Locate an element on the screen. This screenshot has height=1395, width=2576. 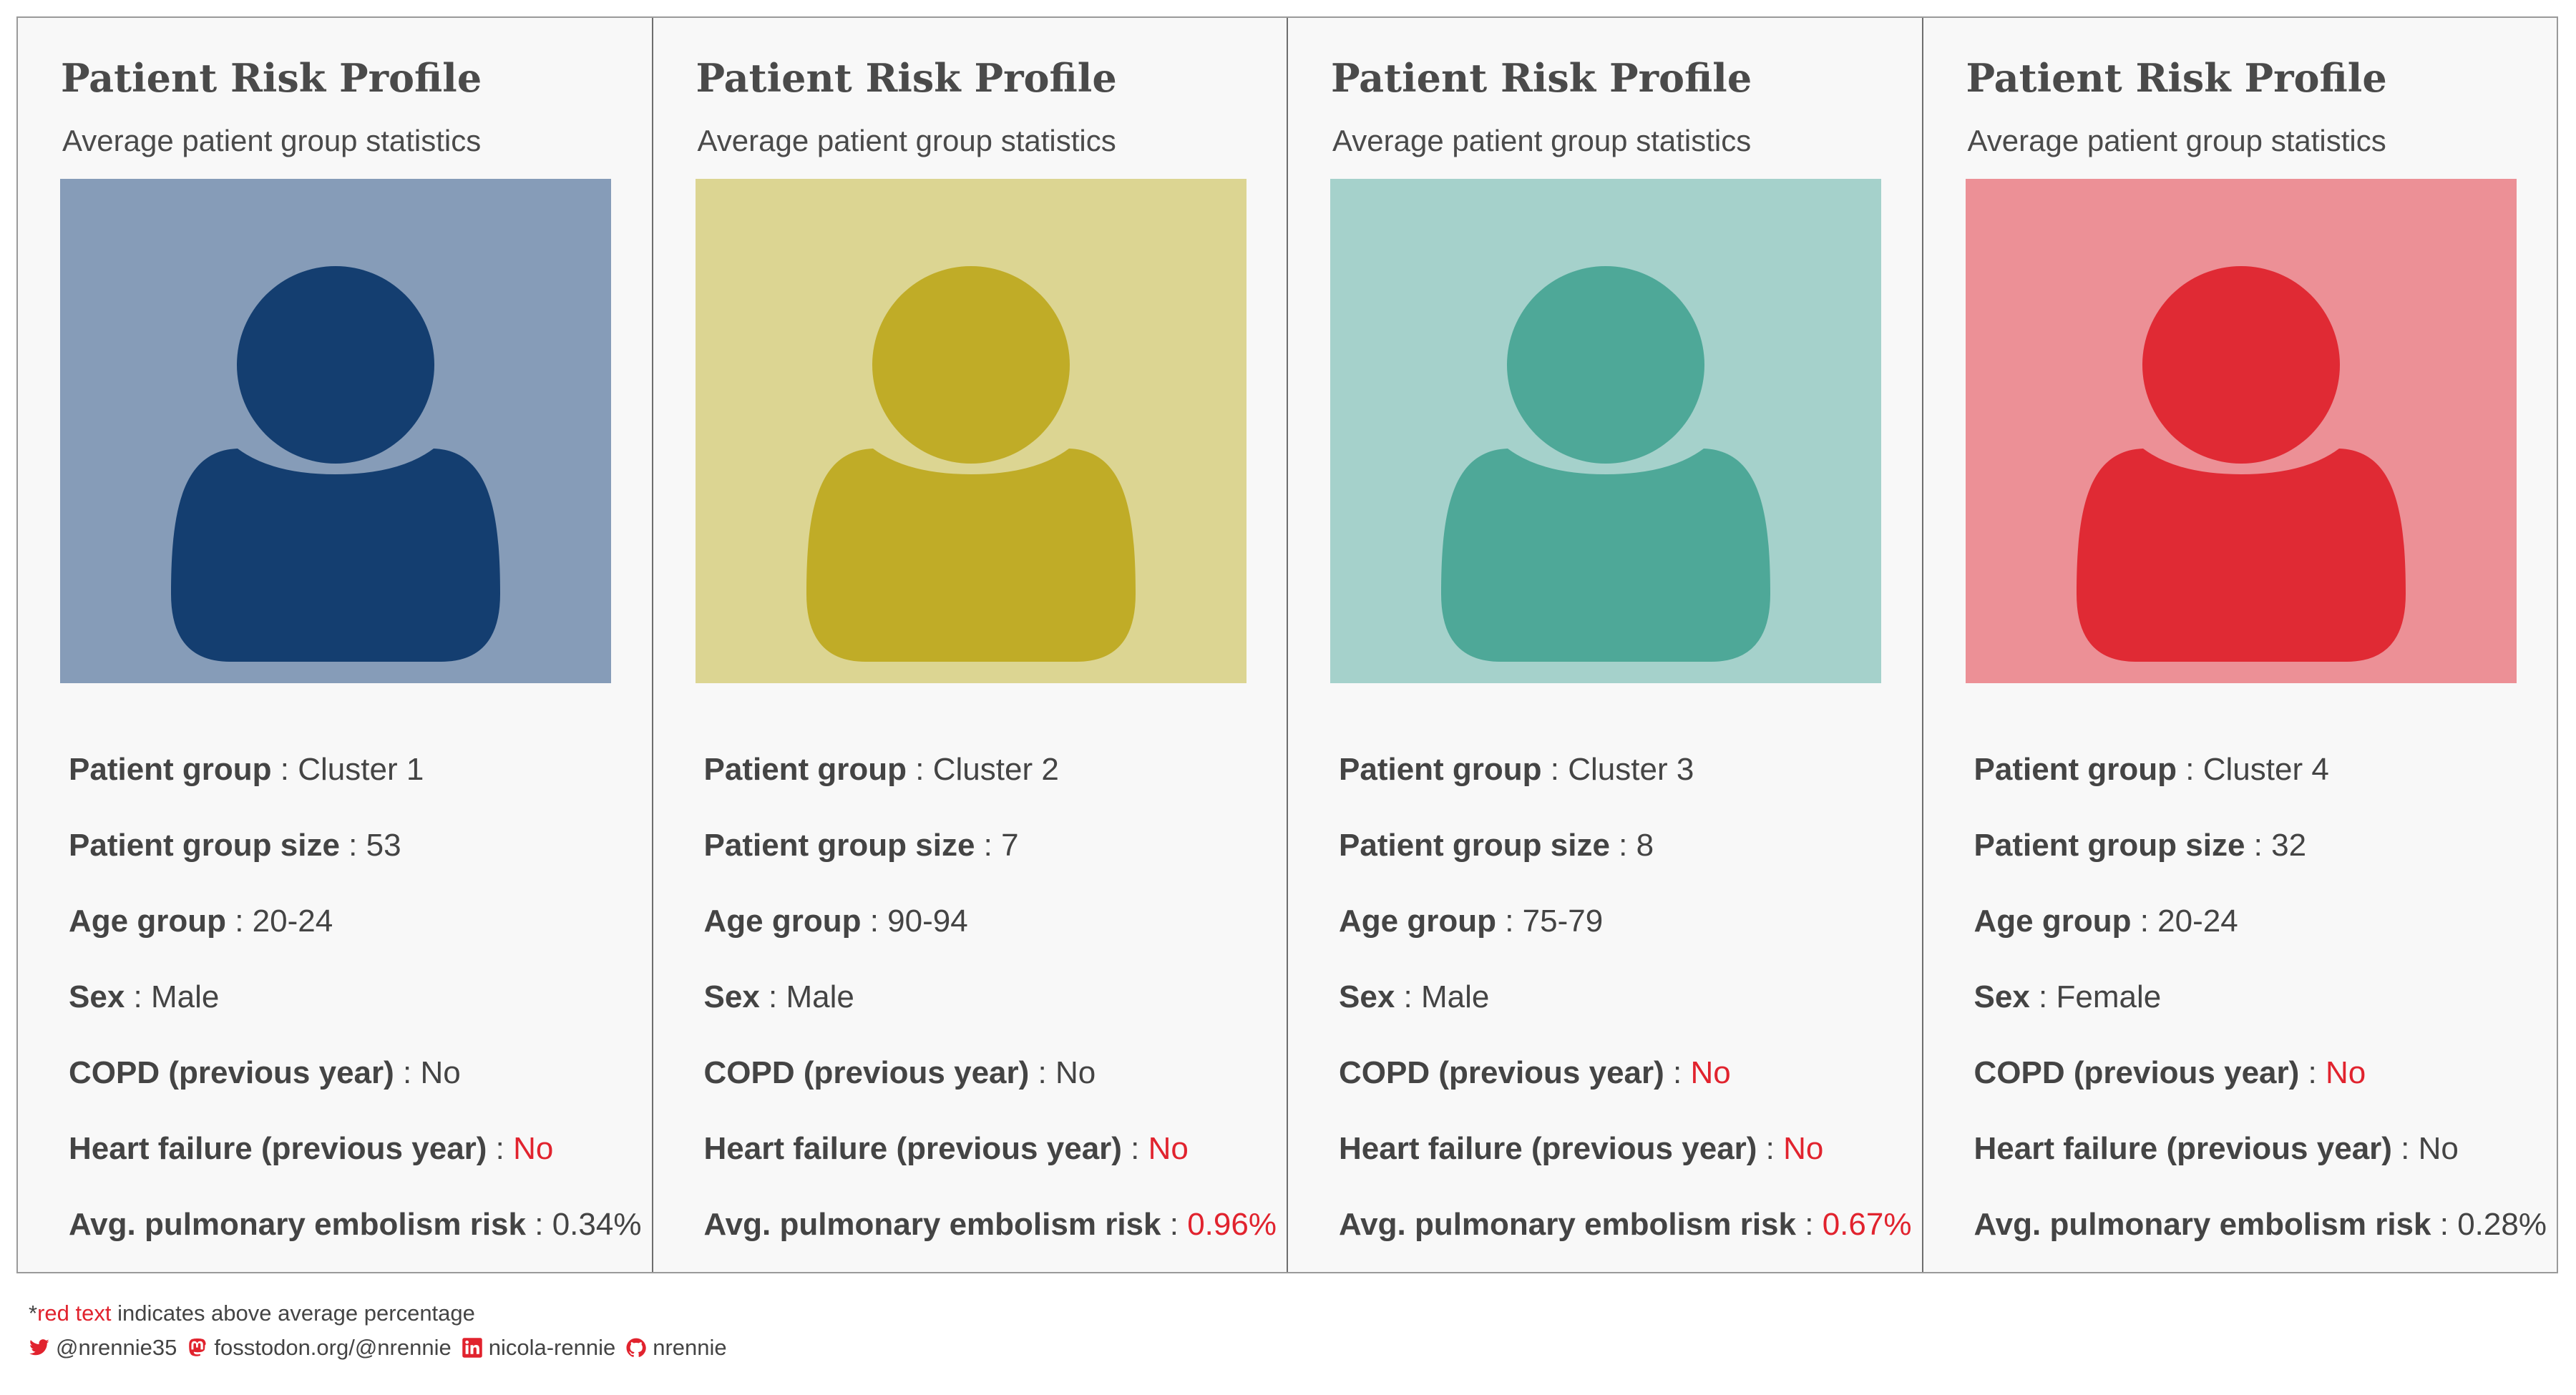
stat-patient-group-size: Patient group size : 8 is located at coordinates (1625, 859).